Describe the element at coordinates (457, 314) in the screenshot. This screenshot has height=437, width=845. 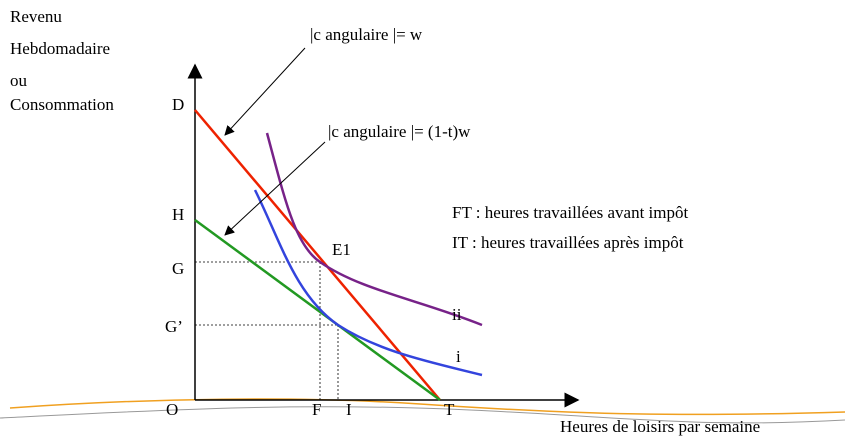
I see `label: ii` at that location.